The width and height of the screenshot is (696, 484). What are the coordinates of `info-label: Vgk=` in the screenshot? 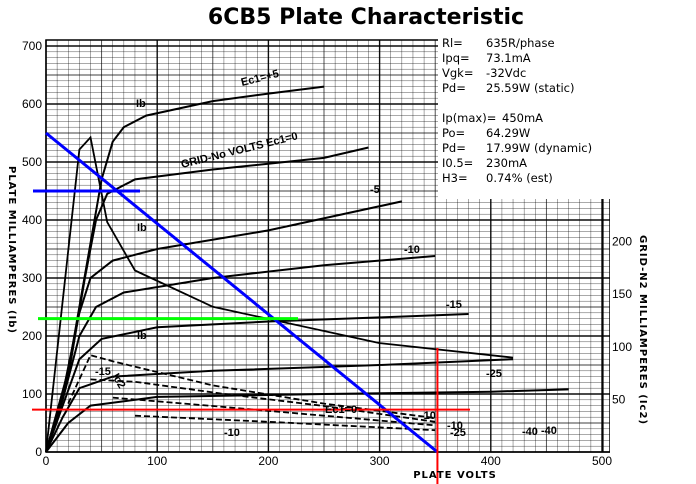 It's located at (457, 73).